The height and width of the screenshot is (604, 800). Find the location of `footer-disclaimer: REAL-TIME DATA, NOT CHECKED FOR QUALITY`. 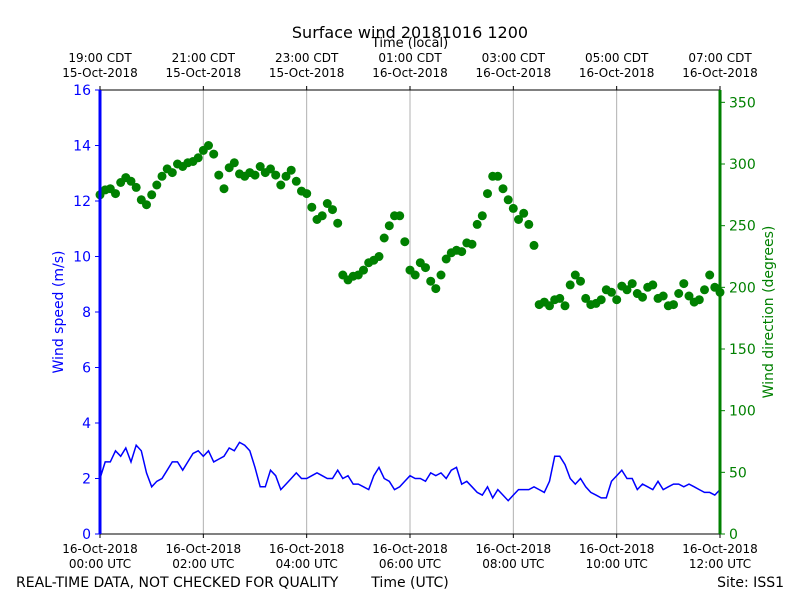

footer-disclaimer: REAL-TIME DATA, NOT CHECKED FOR QUALITY is located at coordinates (177, 583).